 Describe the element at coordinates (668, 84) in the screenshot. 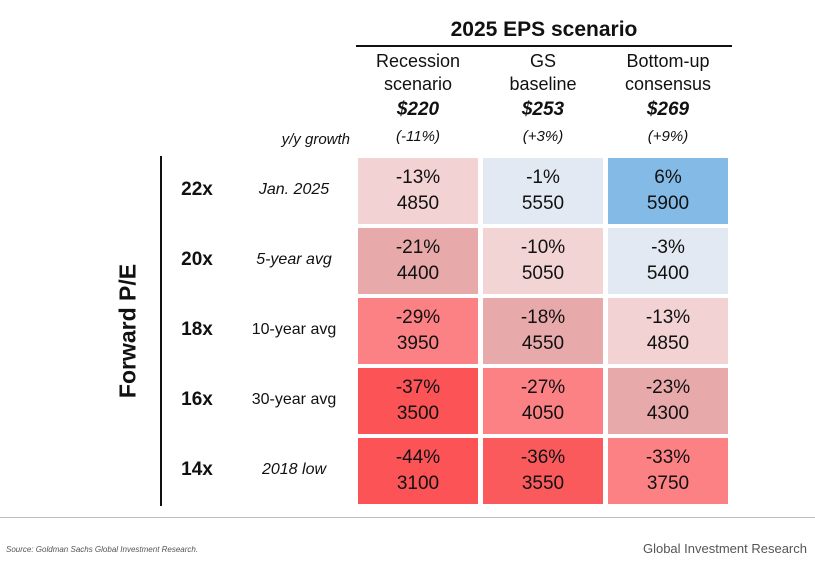

I see `column-name-line2: consensus` at that location.